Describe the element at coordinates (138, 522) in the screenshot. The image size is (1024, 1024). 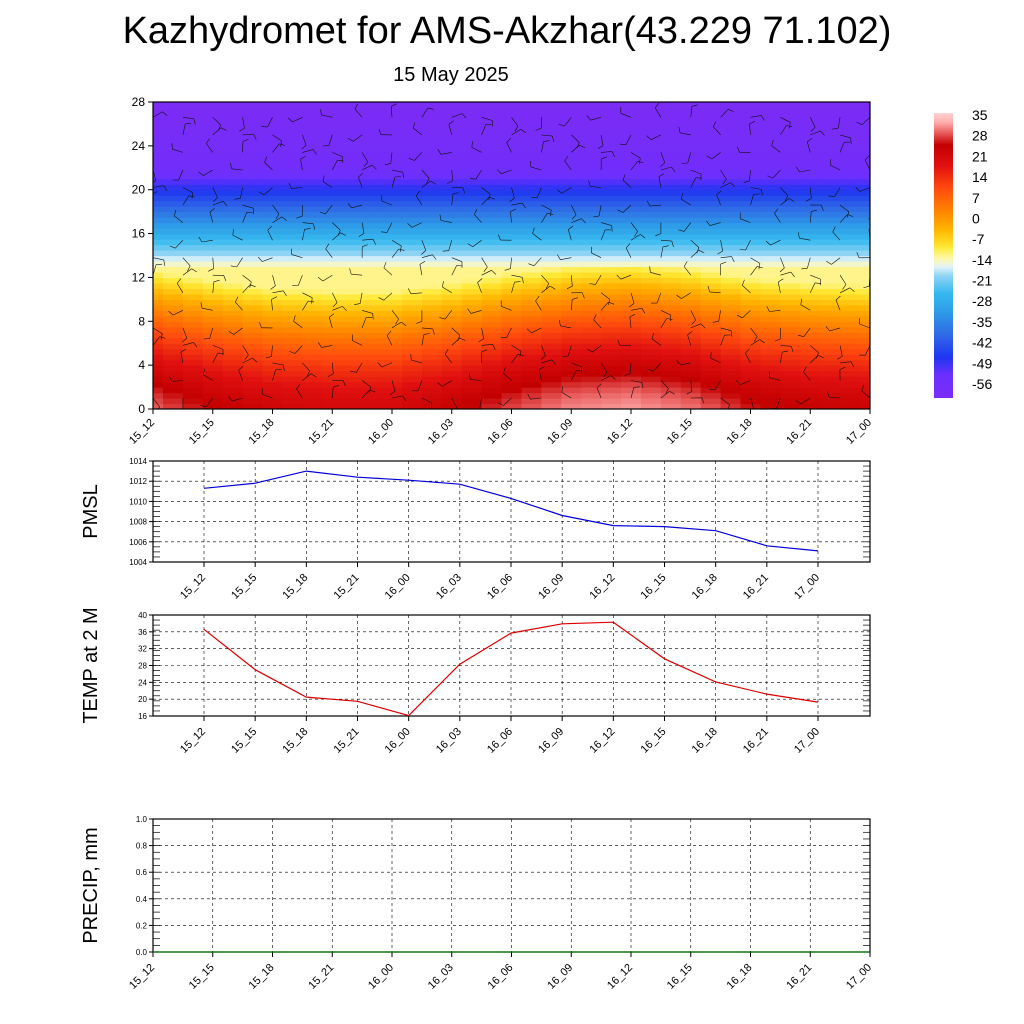
I see `y-tick-label: 1008` at that location.